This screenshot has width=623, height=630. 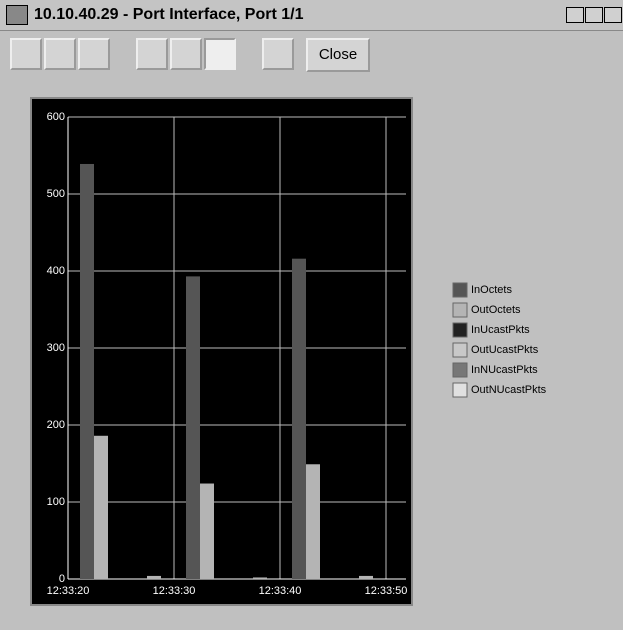 I want to click on x-tick-label: 12:33:40, so click(x=280, y=591).